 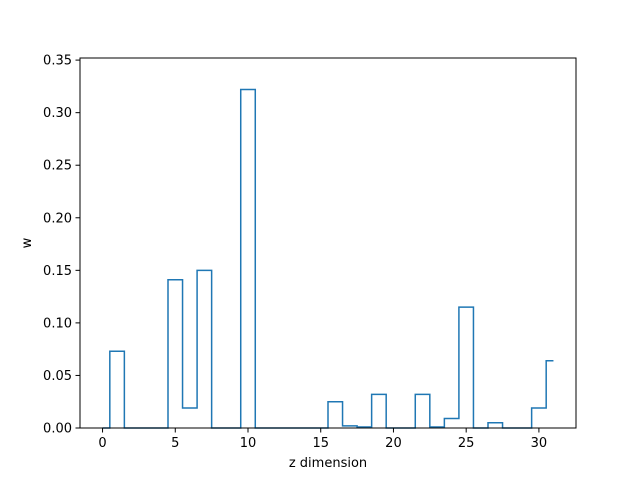 I want to click on y-tick-label: 0.35, so click(x=57, y=61).